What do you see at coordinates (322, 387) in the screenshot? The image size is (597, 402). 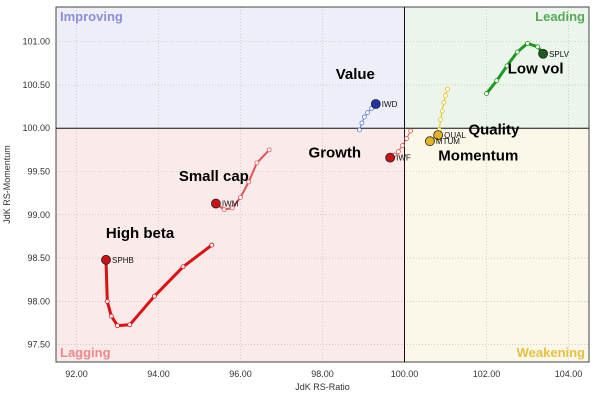 I see `x-axis-title: JdK RS-Ratio` at bounding box center [322, 387].